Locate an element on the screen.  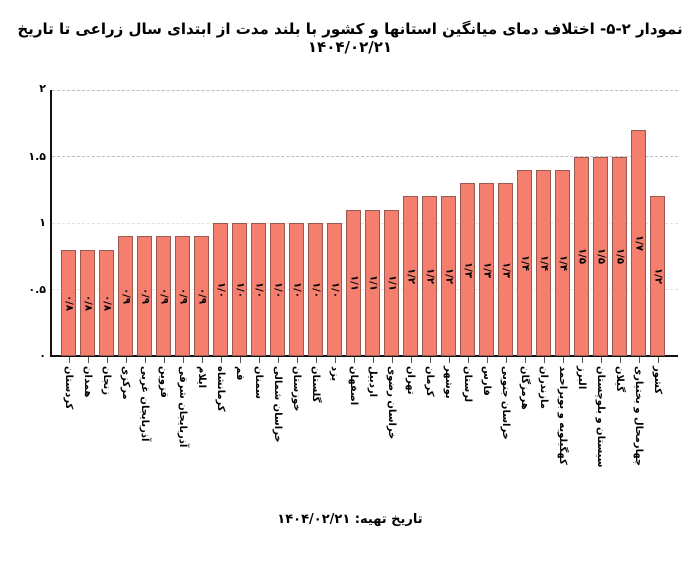
y-axis is located at coordinates (51, 223).